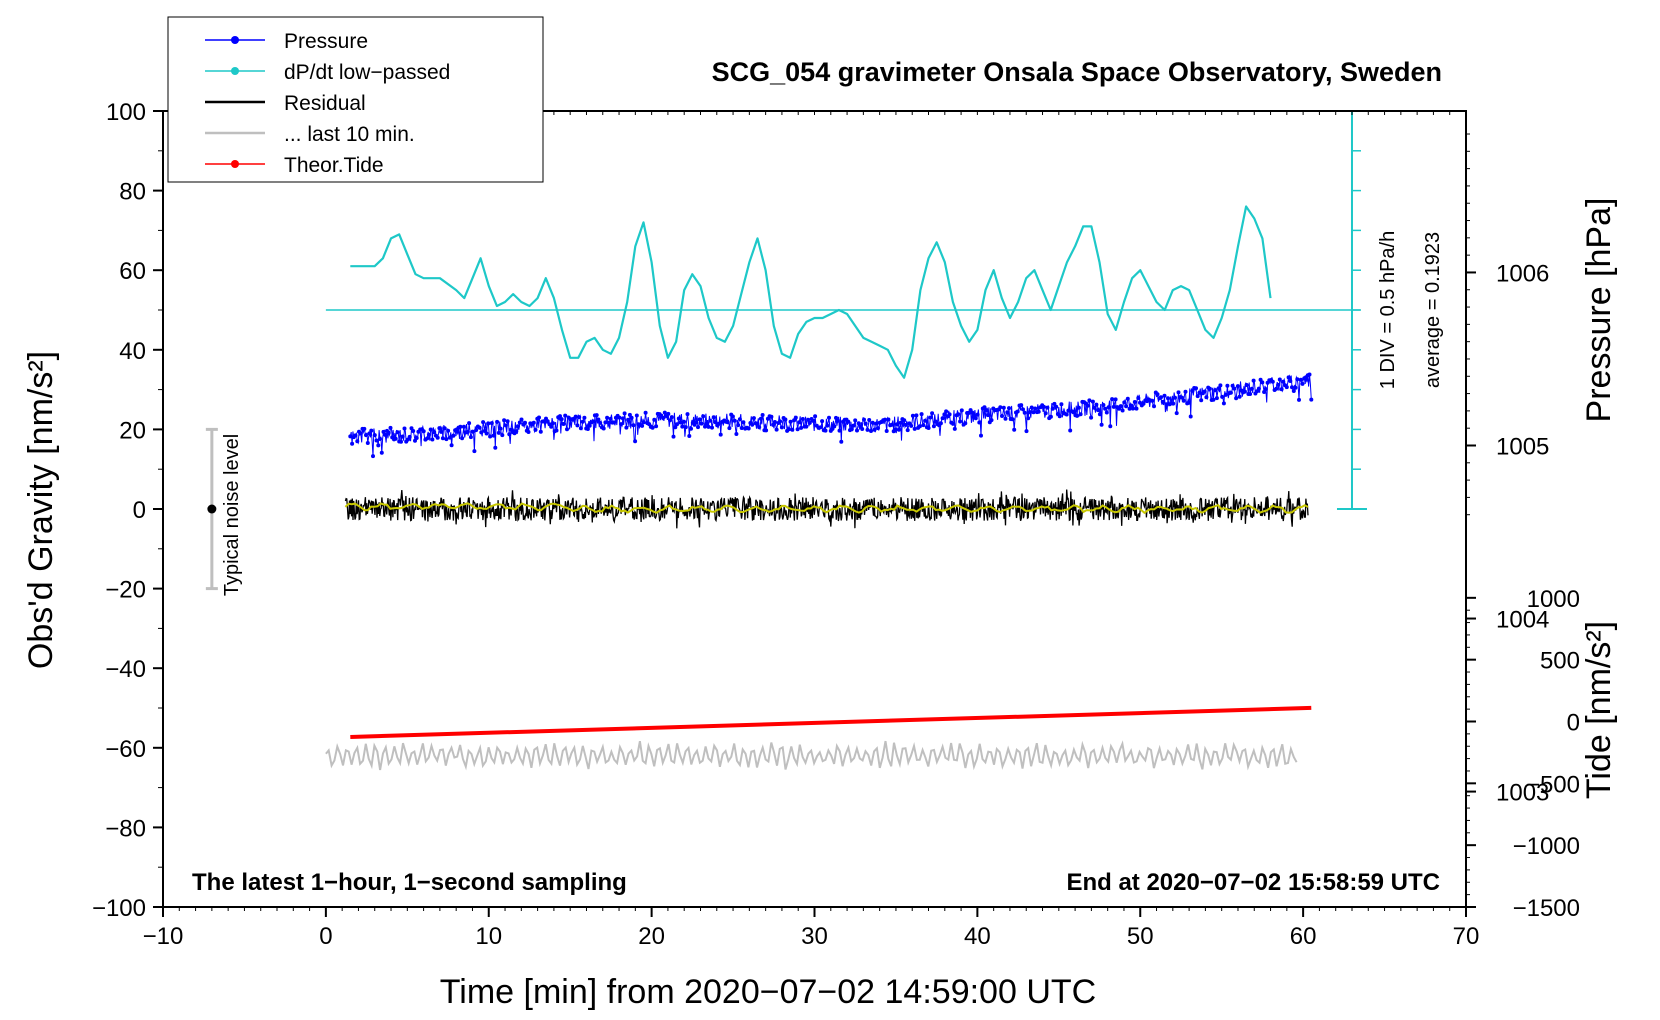 The width and height of the screenshot is (1660, 1020). What do you see at coordinates (139, 510) in the screenshot?
I see `y-tick-label: 0` at bounding box center [139, 510].